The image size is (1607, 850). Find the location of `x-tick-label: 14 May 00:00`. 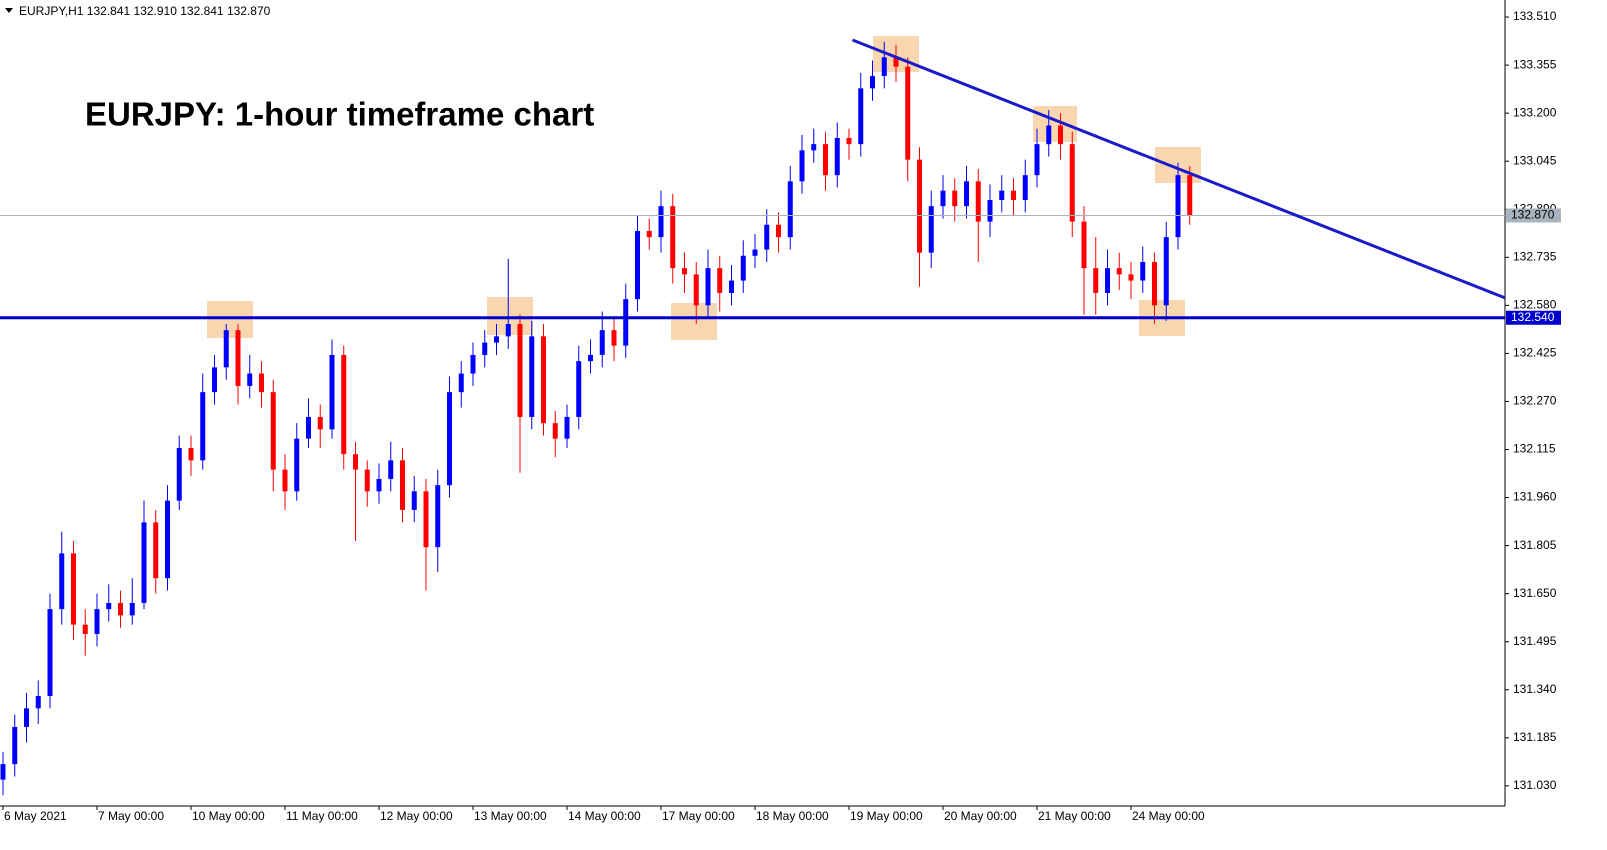

x-tick-label: 14 May 00:00 is located at coordinates (604, 816).